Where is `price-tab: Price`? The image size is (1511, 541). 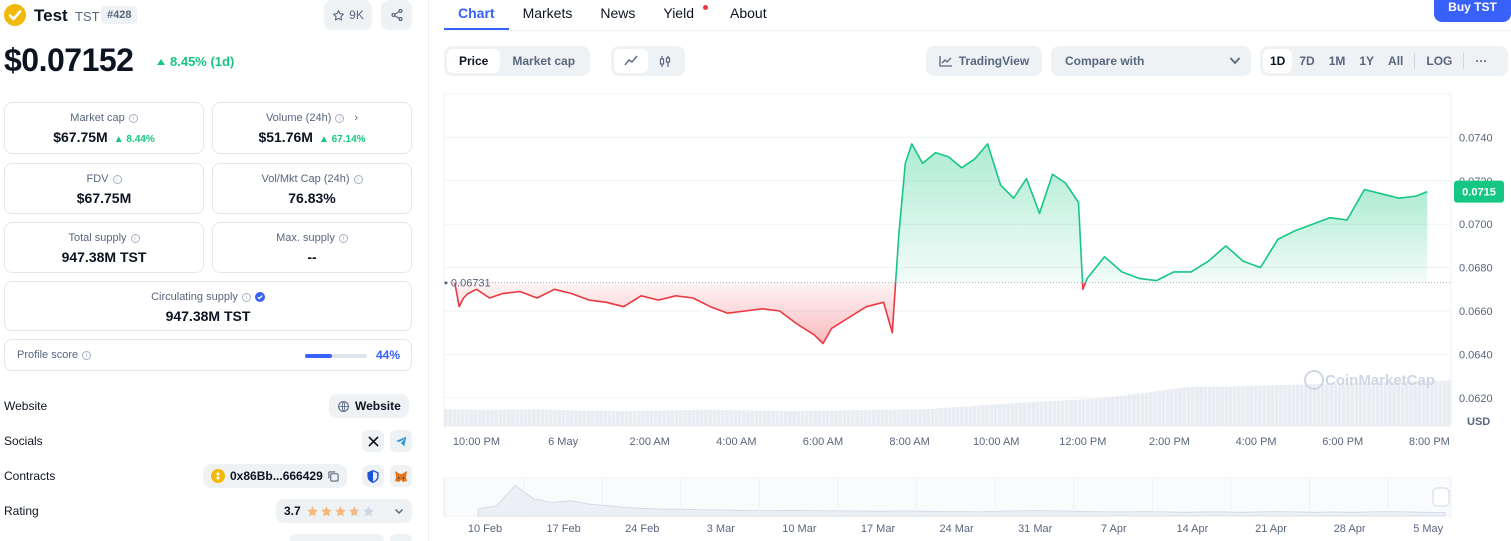
price-tab: Price is located at coordinates (474, 61).